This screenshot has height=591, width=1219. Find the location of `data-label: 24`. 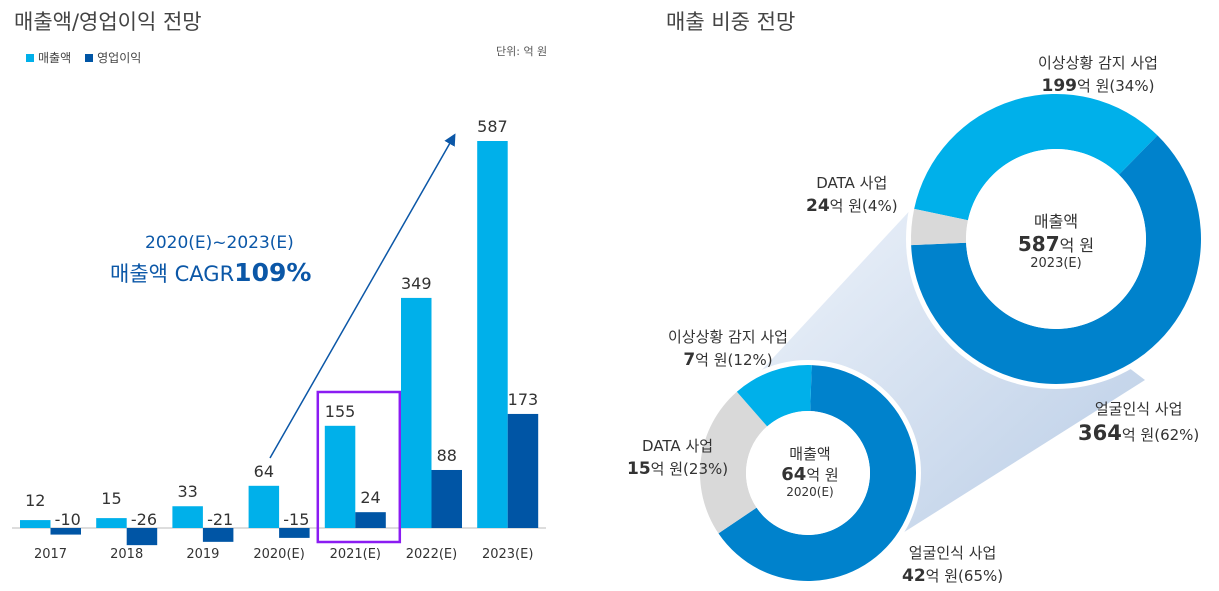

data-label: 24 is located at coordinates (370, 497).